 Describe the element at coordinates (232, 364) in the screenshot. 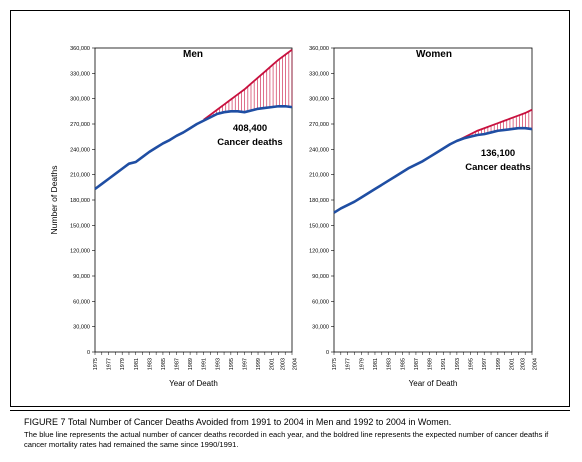

I see `men-x-tick-label: 1995` at that location.